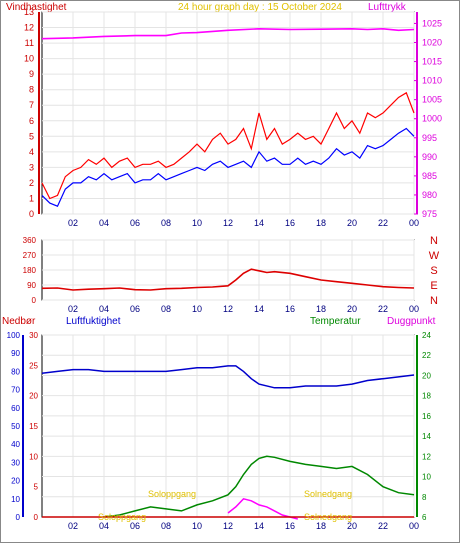 The width and height of the screenshot is (460, 543). What do you see at coordinates (31, 167) in the screenshot?
I see `wind-y-tick: 3` at bounding box center [31, 167].